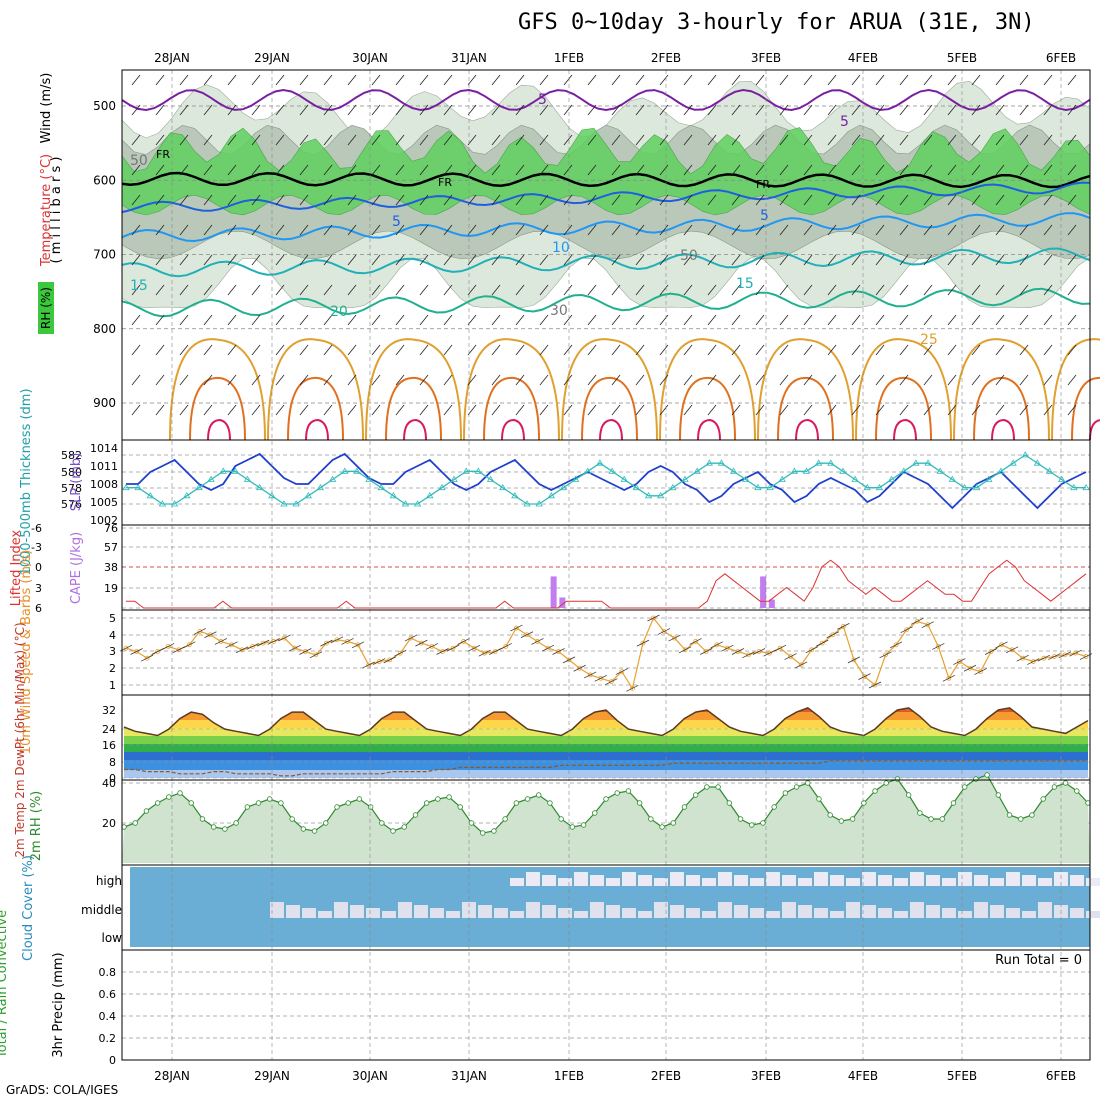 This screenshot has height=1100, width=1100. Describe the element at coordinates (513, 429) in the screenshot. I see `hot-contour` at that location.